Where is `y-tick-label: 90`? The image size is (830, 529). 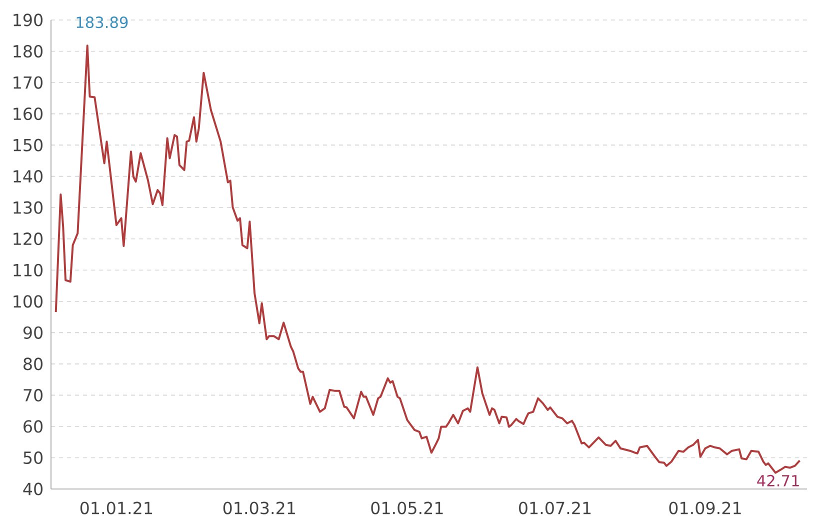
y-tick-label: 90 is located at coordinates (33, 332).